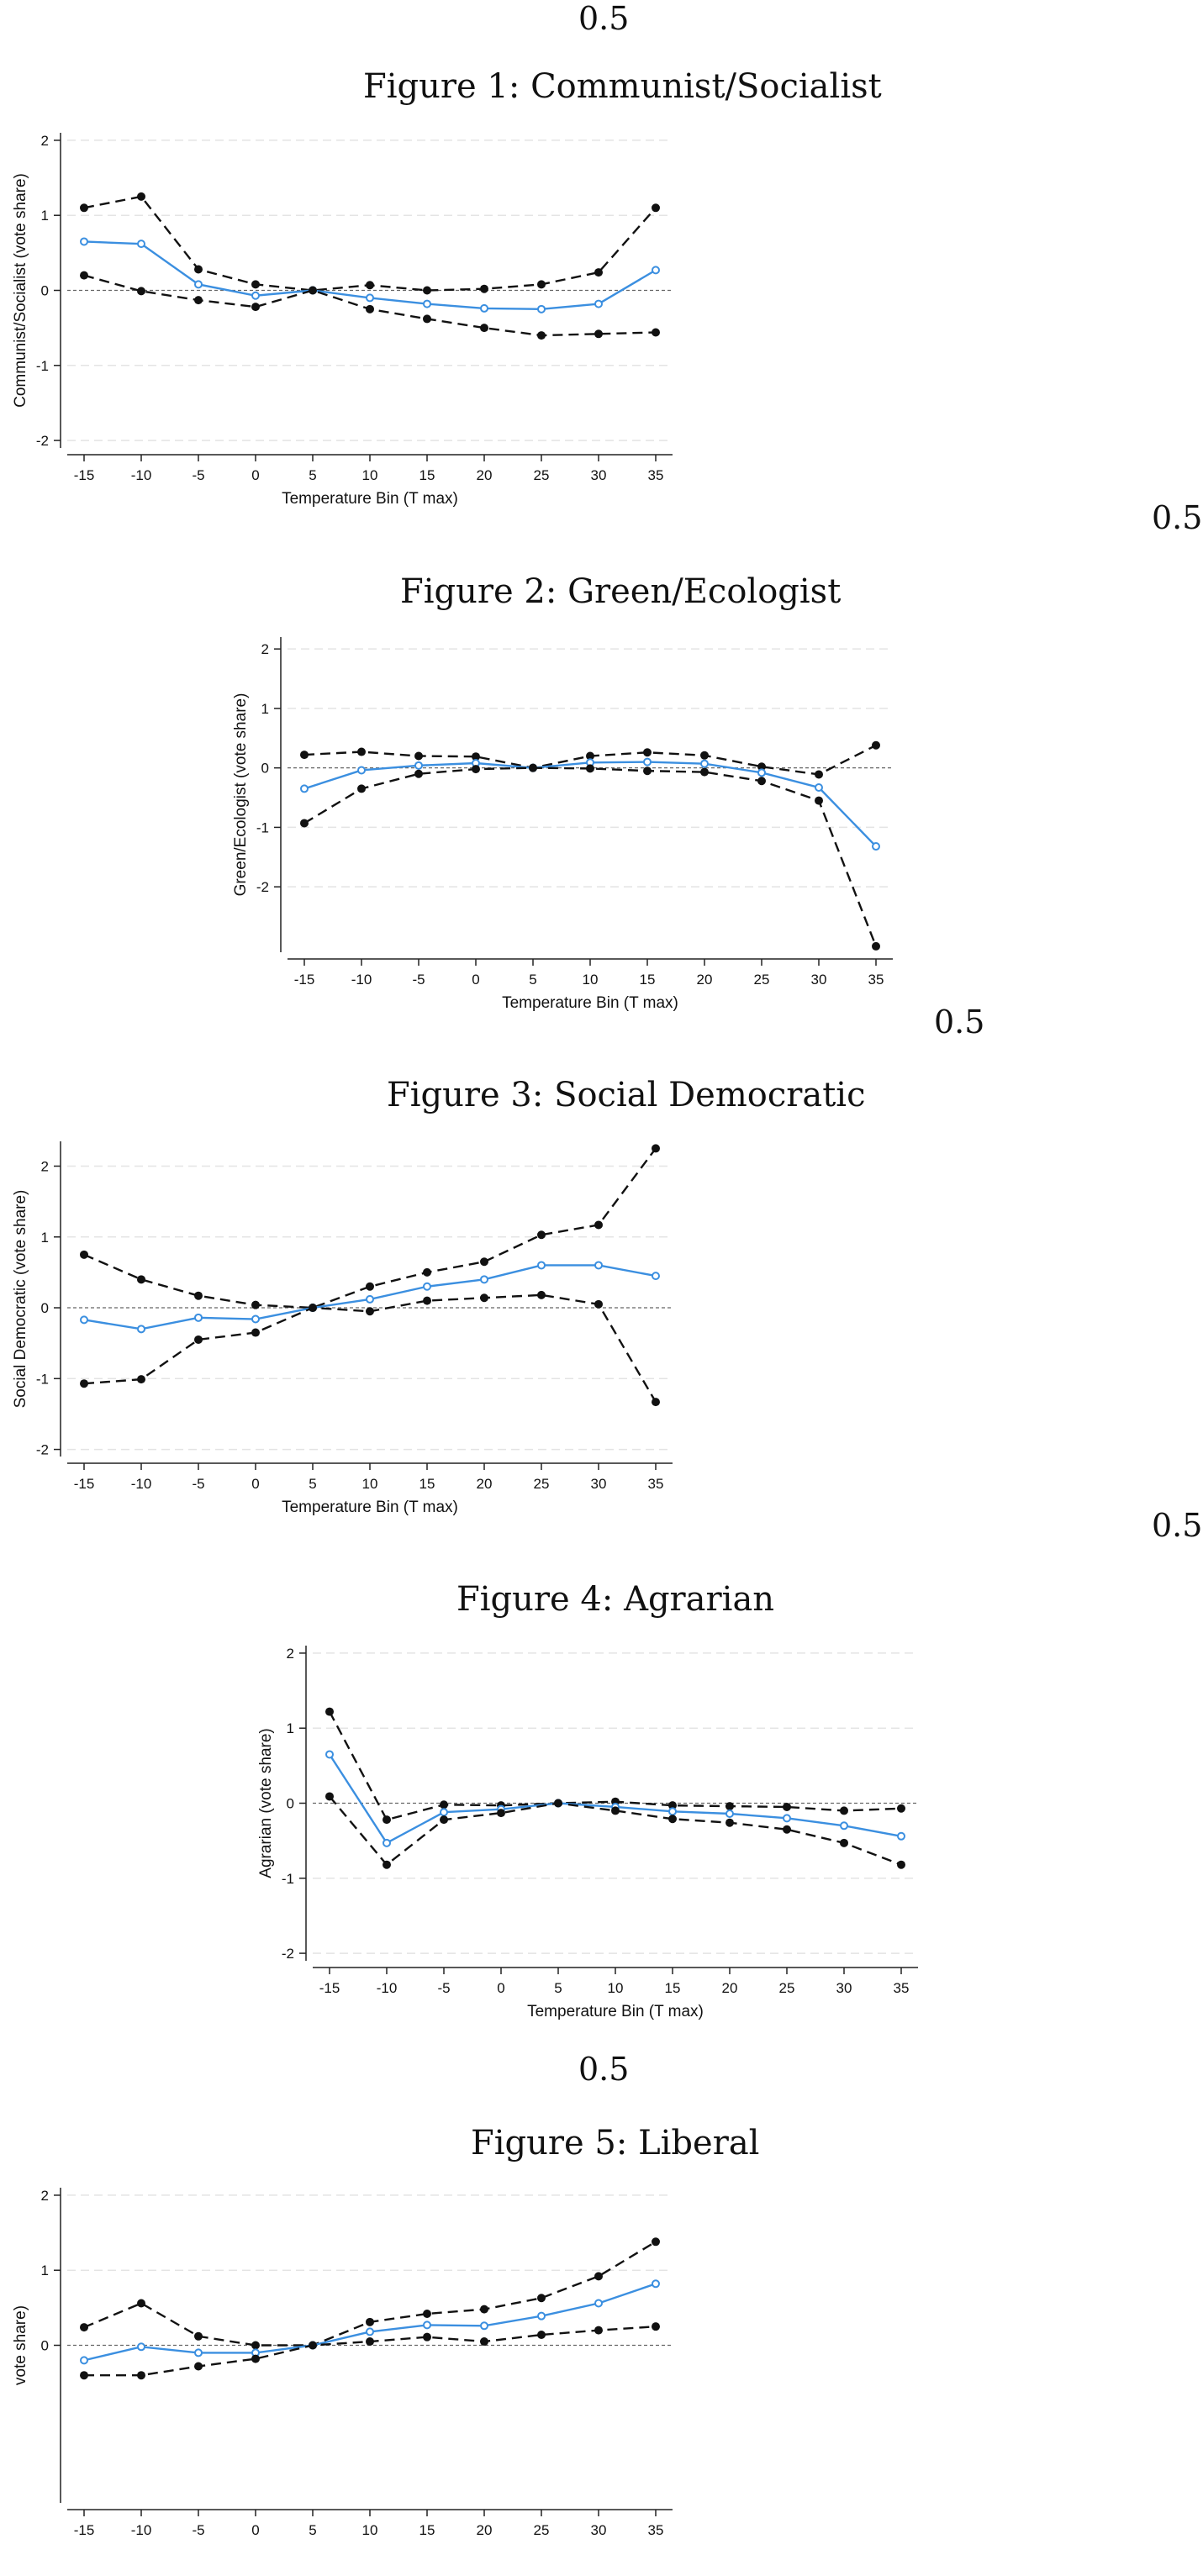 This screenshot has width=1203, height=2576. Describe the element at coordinates (621, 591) in the screenshot. I see `figure-2-title: Figure 2: Green/Ecologist` at that location.